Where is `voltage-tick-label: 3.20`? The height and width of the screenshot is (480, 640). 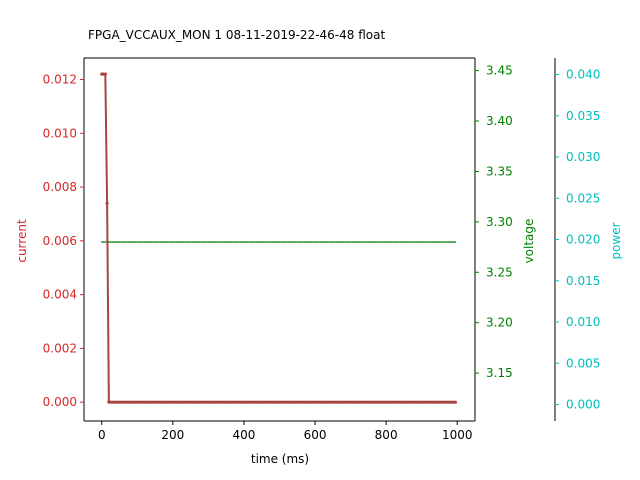
voltage-tick-label: 3.20 is located at coordinates (499, 323).